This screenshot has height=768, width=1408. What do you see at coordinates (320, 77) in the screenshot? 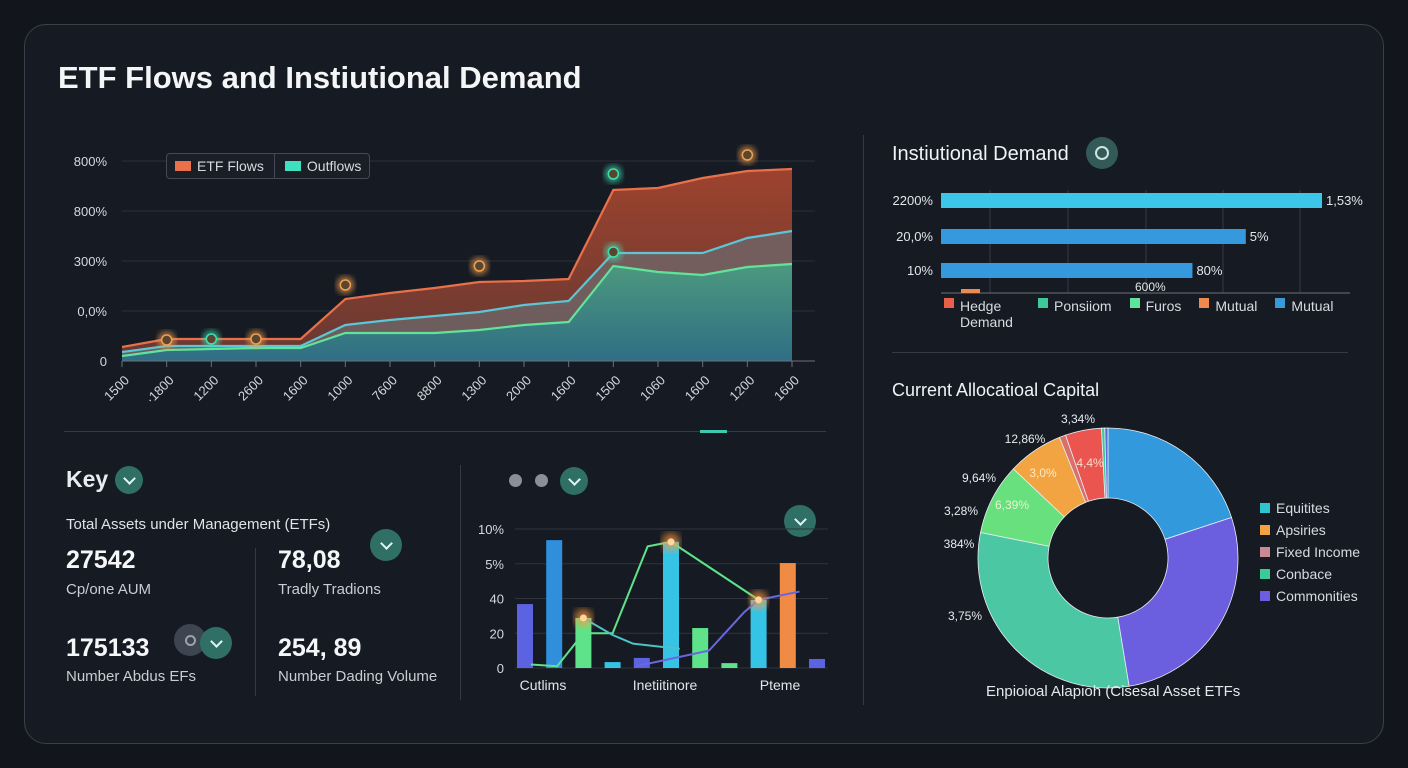
I see `page-title: ETF Flows and Instiutional Demand` at bounding box center [320, 77].